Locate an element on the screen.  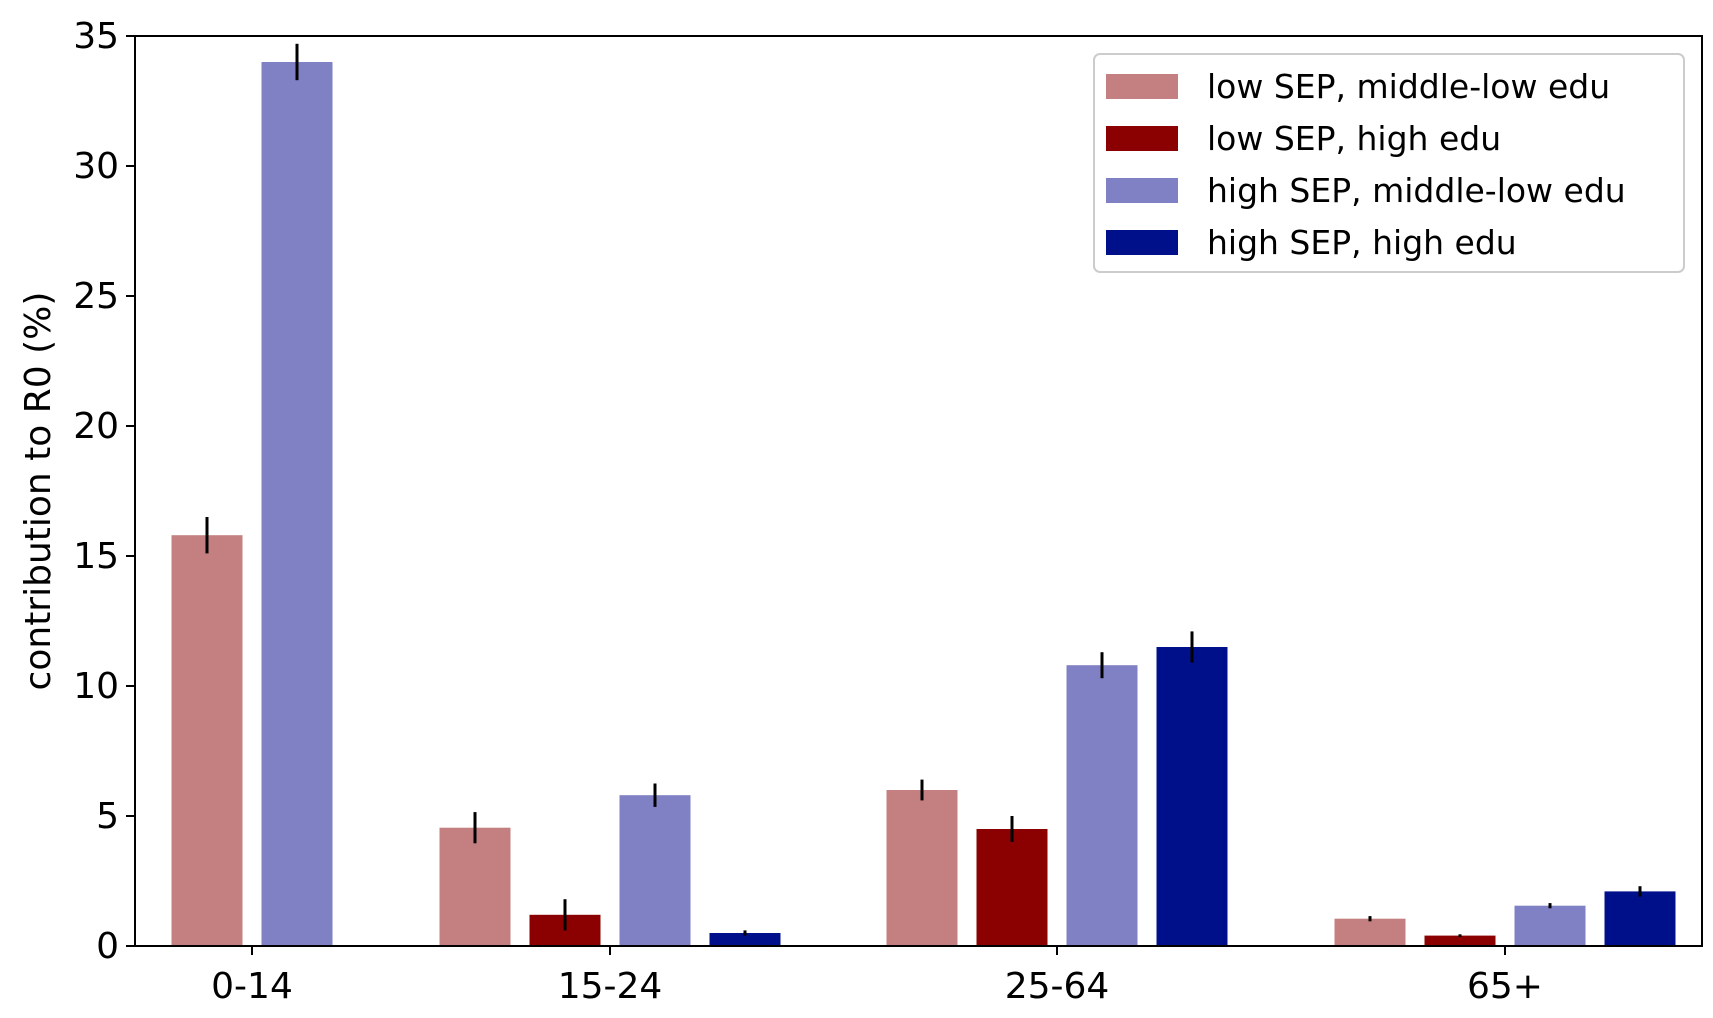
y-tick-label: 15 is located at coordinates (96, 556).